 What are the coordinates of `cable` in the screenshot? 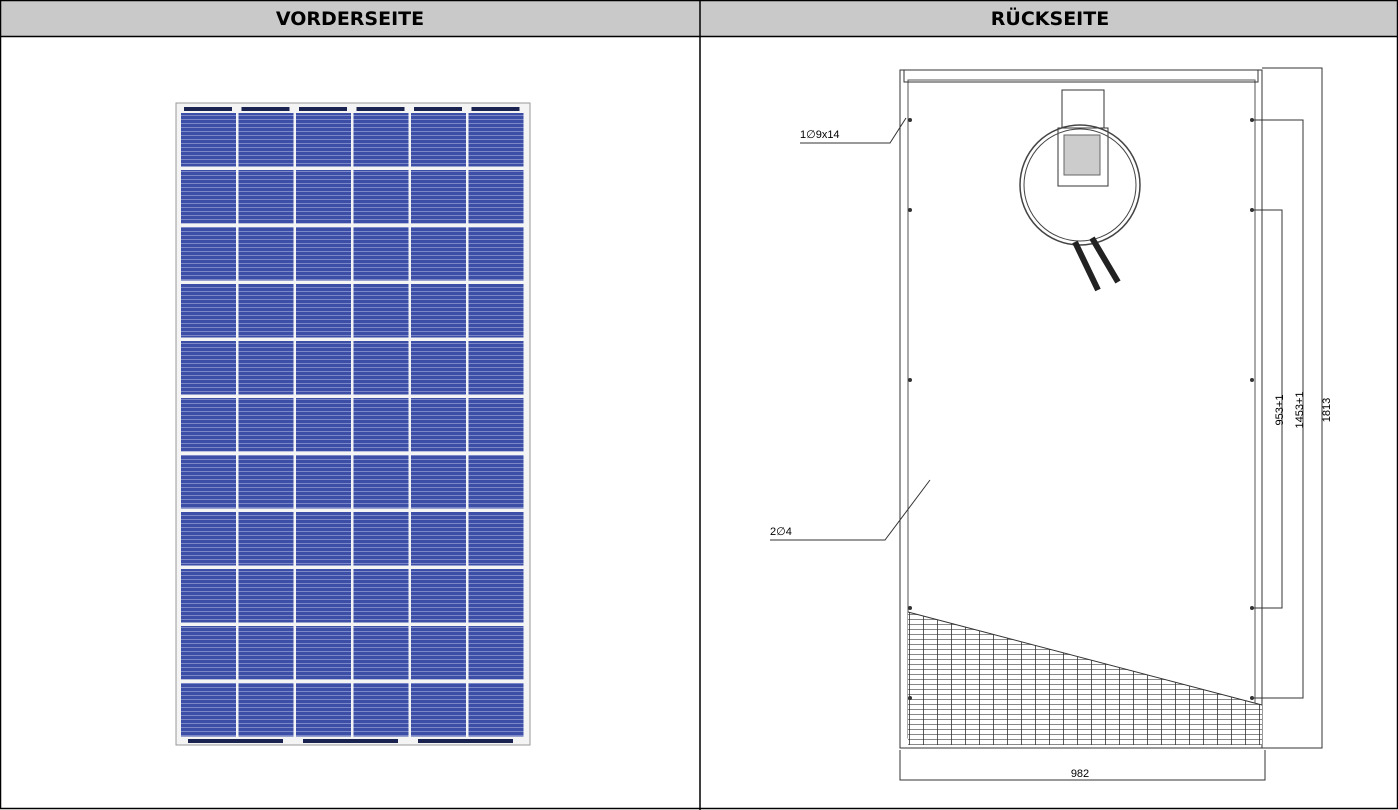 It's located at (1080, 185).